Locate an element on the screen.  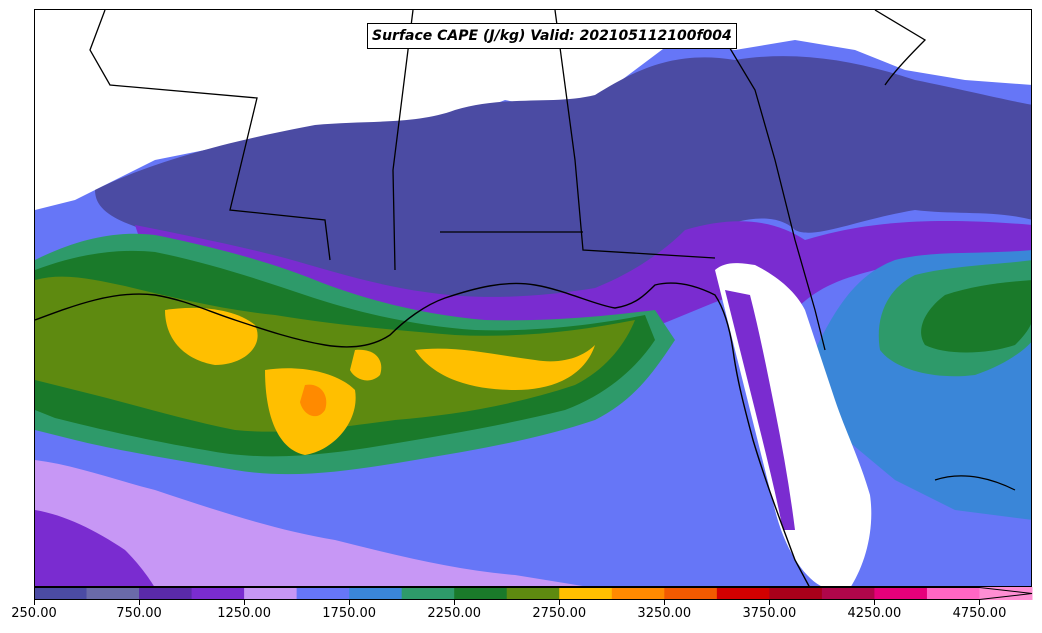
colorbar-tick-label: 3250.00 is located at coordinates (664, 613).